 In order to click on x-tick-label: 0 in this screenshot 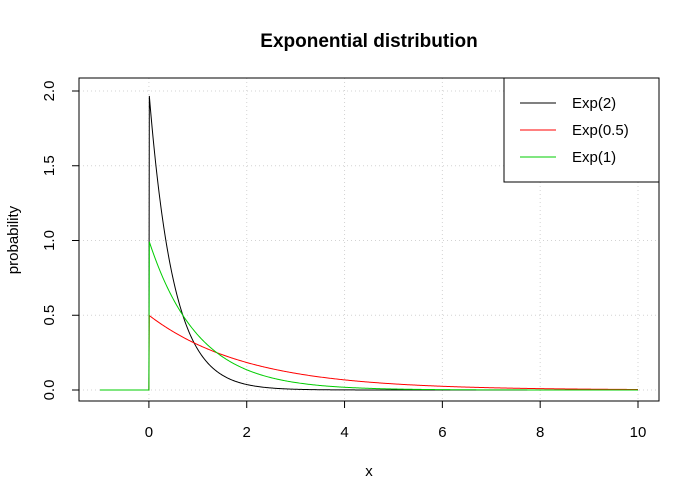, I will do `click(149, 432)`.